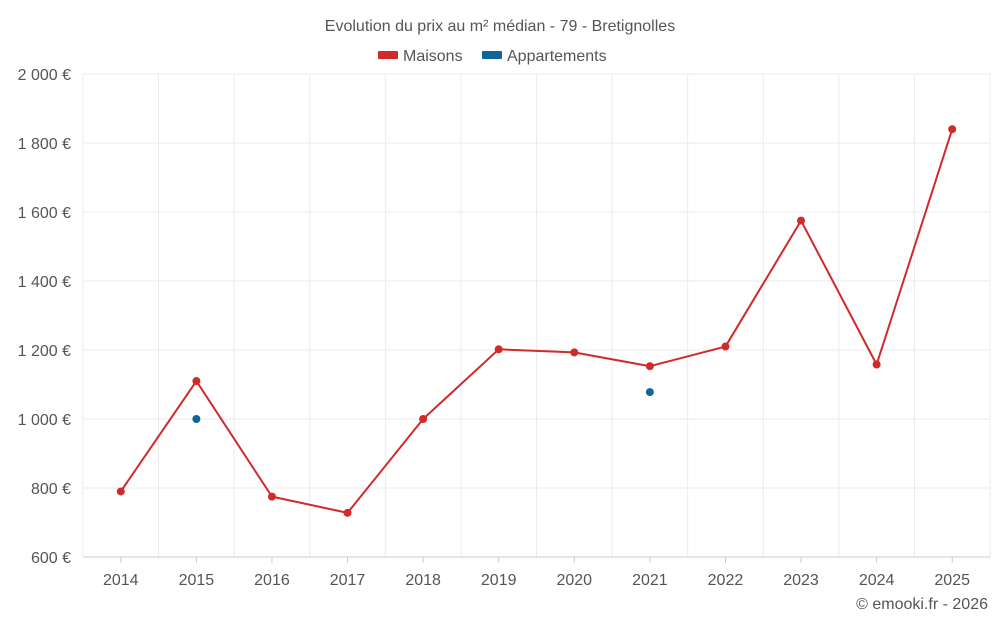  Describe the element at coordinates (121, 580) in the screenshot. I see `x-tick-label: 2014` at that location.